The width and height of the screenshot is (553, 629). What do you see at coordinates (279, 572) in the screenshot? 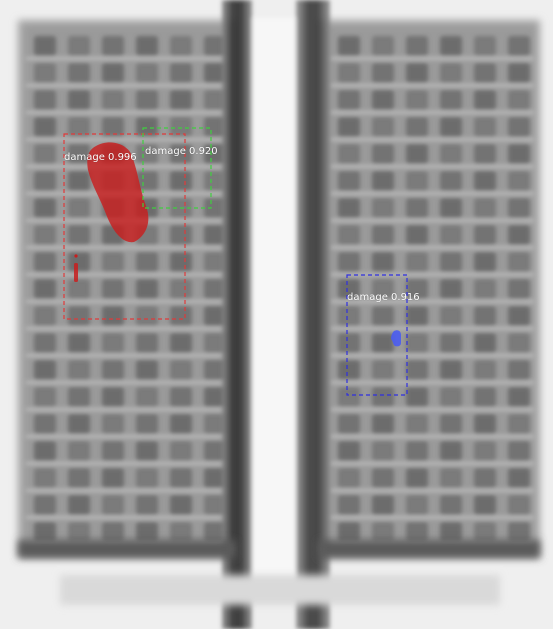
I see `bottom-band` at bounding box center [279, 572].